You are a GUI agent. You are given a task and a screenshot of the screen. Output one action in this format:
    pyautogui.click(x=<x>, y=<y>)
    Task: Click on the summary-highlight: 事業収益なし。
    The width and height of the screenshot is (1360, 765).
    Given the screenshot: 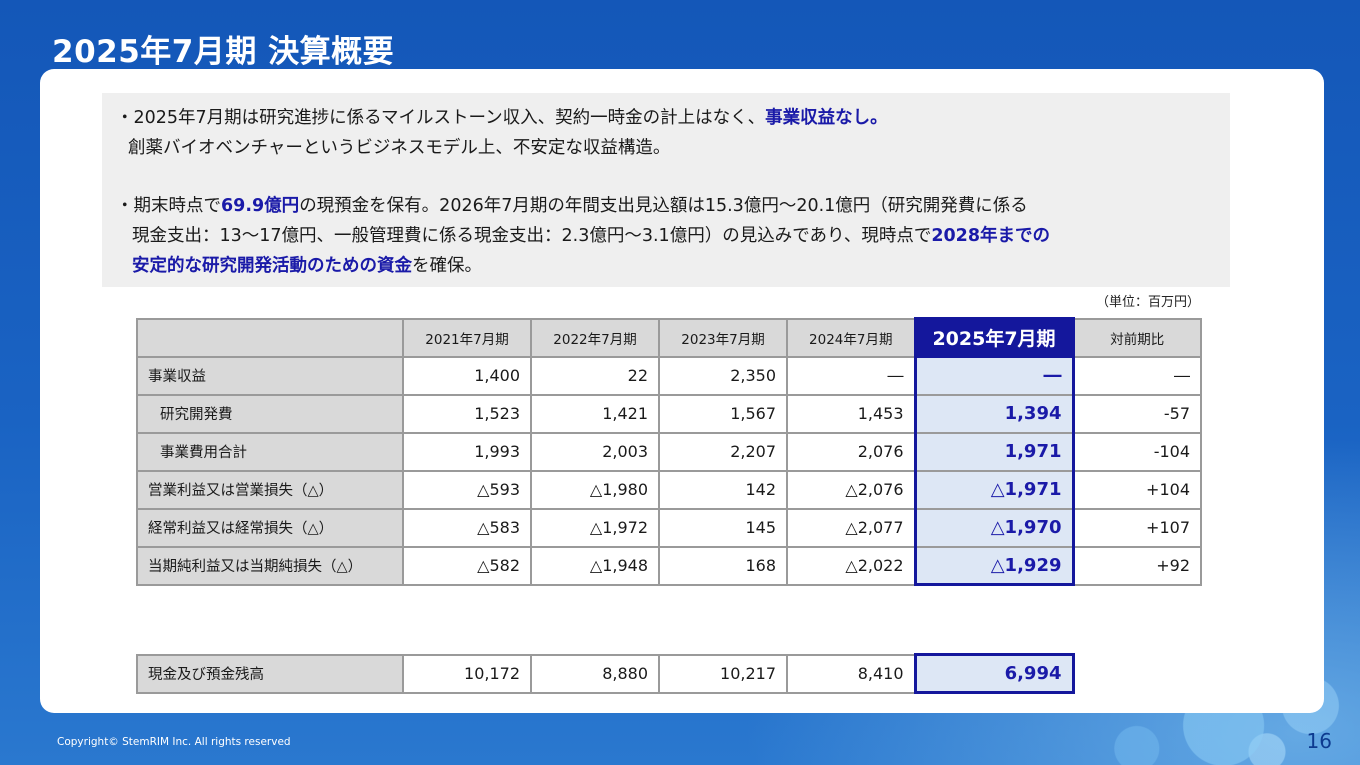 What is the action you would take?
    pyautogui.click(x=826, y=118)
    